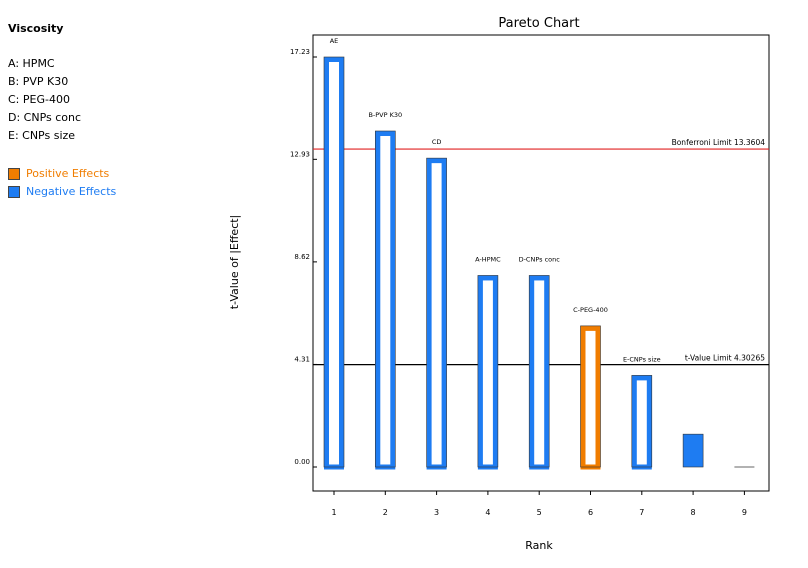 The width and height of the screenshot is (808, 568). Describe the element at coordinates (437, 142) in the screenshot. I see `bar-label: CD` at that location.